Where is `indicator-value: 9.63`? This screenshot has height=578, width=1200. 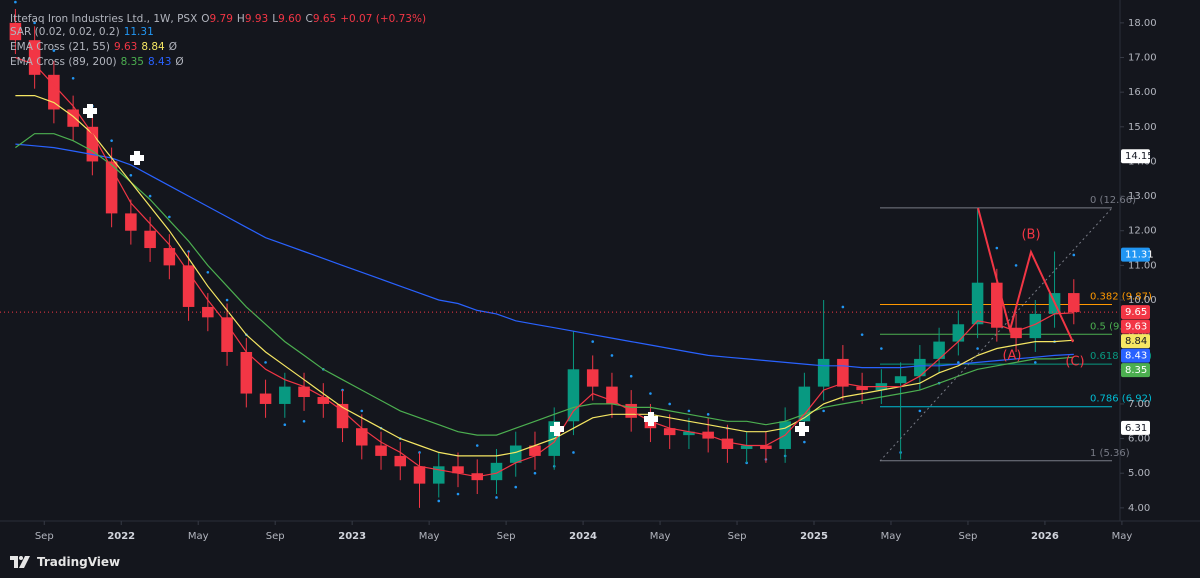
indicator-value: 9.63 is located at coordinates (125, 47).